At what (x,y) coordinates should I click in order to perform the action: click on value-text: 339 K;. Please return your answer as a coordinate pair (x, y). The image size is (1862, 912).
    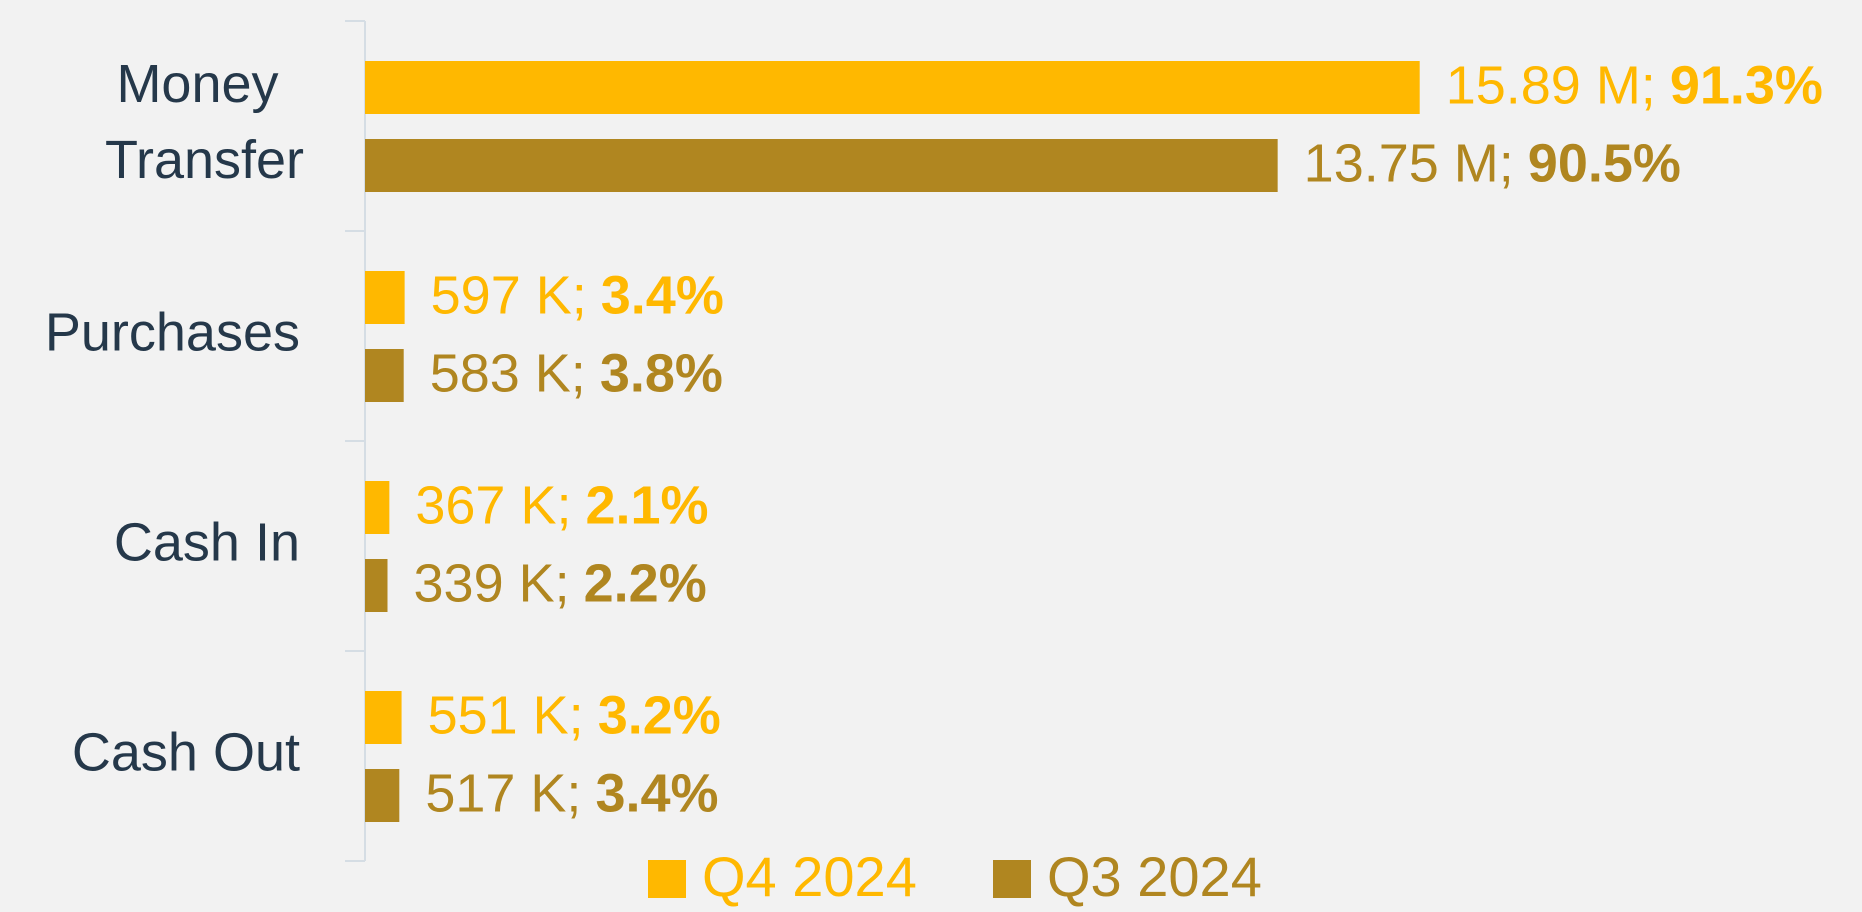
    Looking at the image, I should click on (492, 584).